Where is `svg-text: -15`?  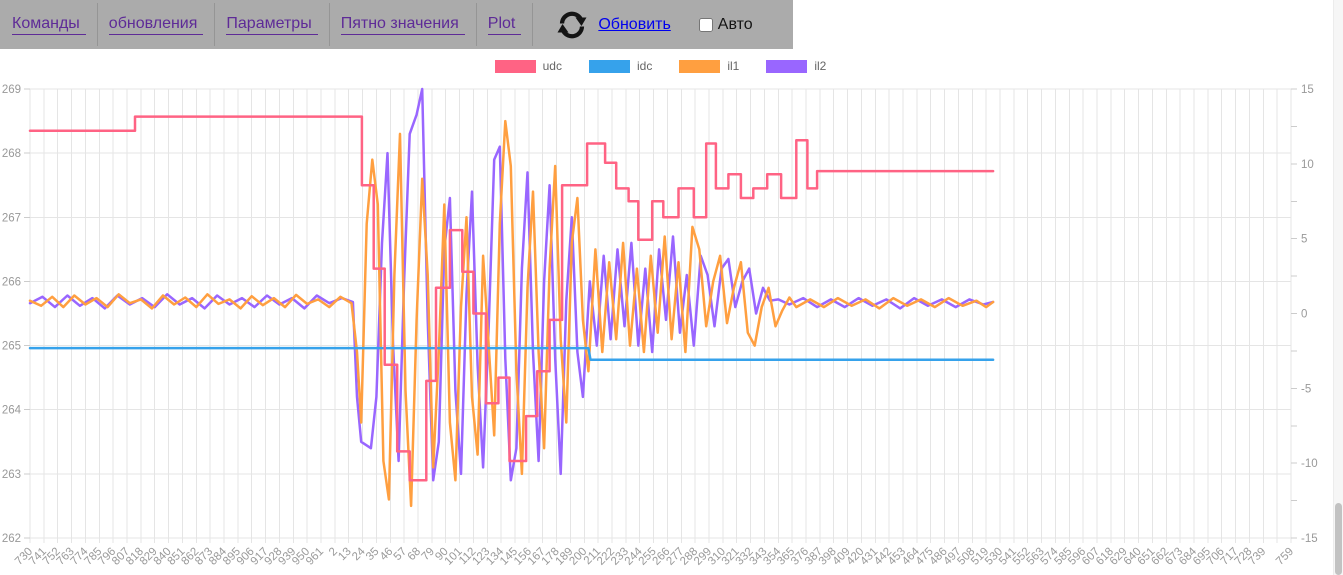
svg-text: -15 is located at coordinates (1309, 539).